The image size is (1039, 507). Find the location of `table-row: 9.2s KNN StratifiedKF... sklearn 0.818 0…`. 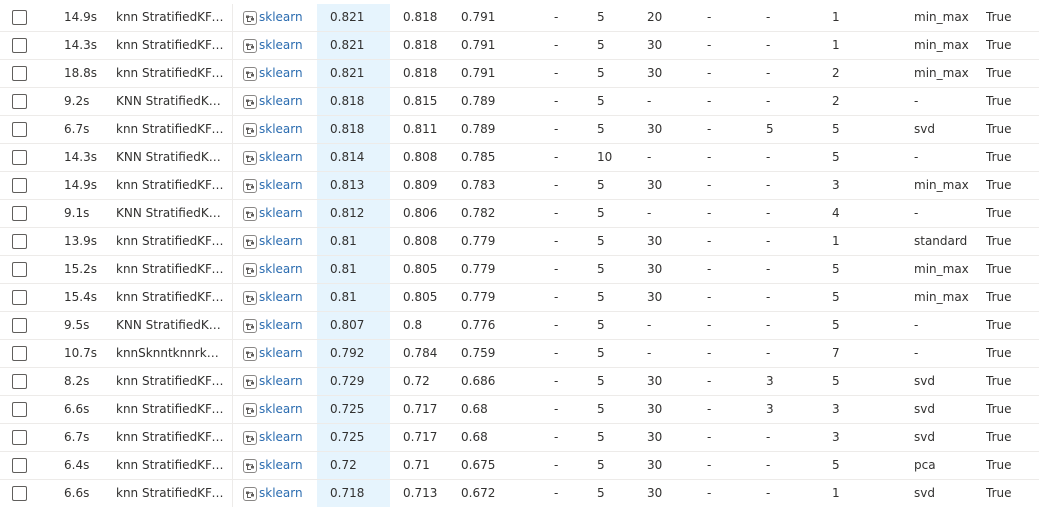

table-row: 9.2s KNN StratifiedKF... sklearn 0.818 0… is located at coordinates (519, 102).